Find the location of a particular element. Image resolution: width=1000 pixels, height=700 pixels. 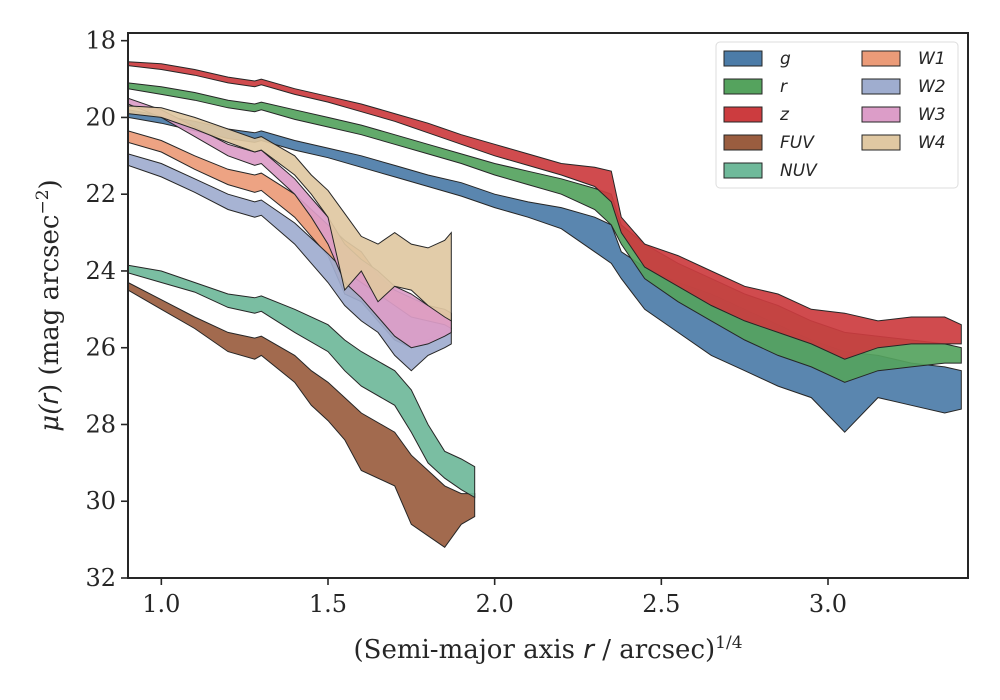

y-tick-label: 22 is located at coordinates (100, 194).